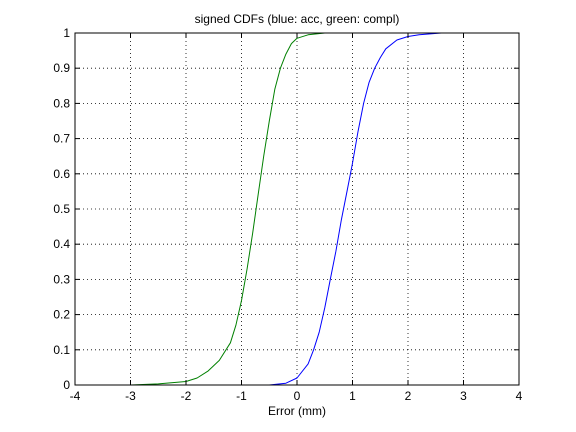 The height and width of the screenshot is (432, 576). I want to click on x-tick-label: 0, so click(297, 396).